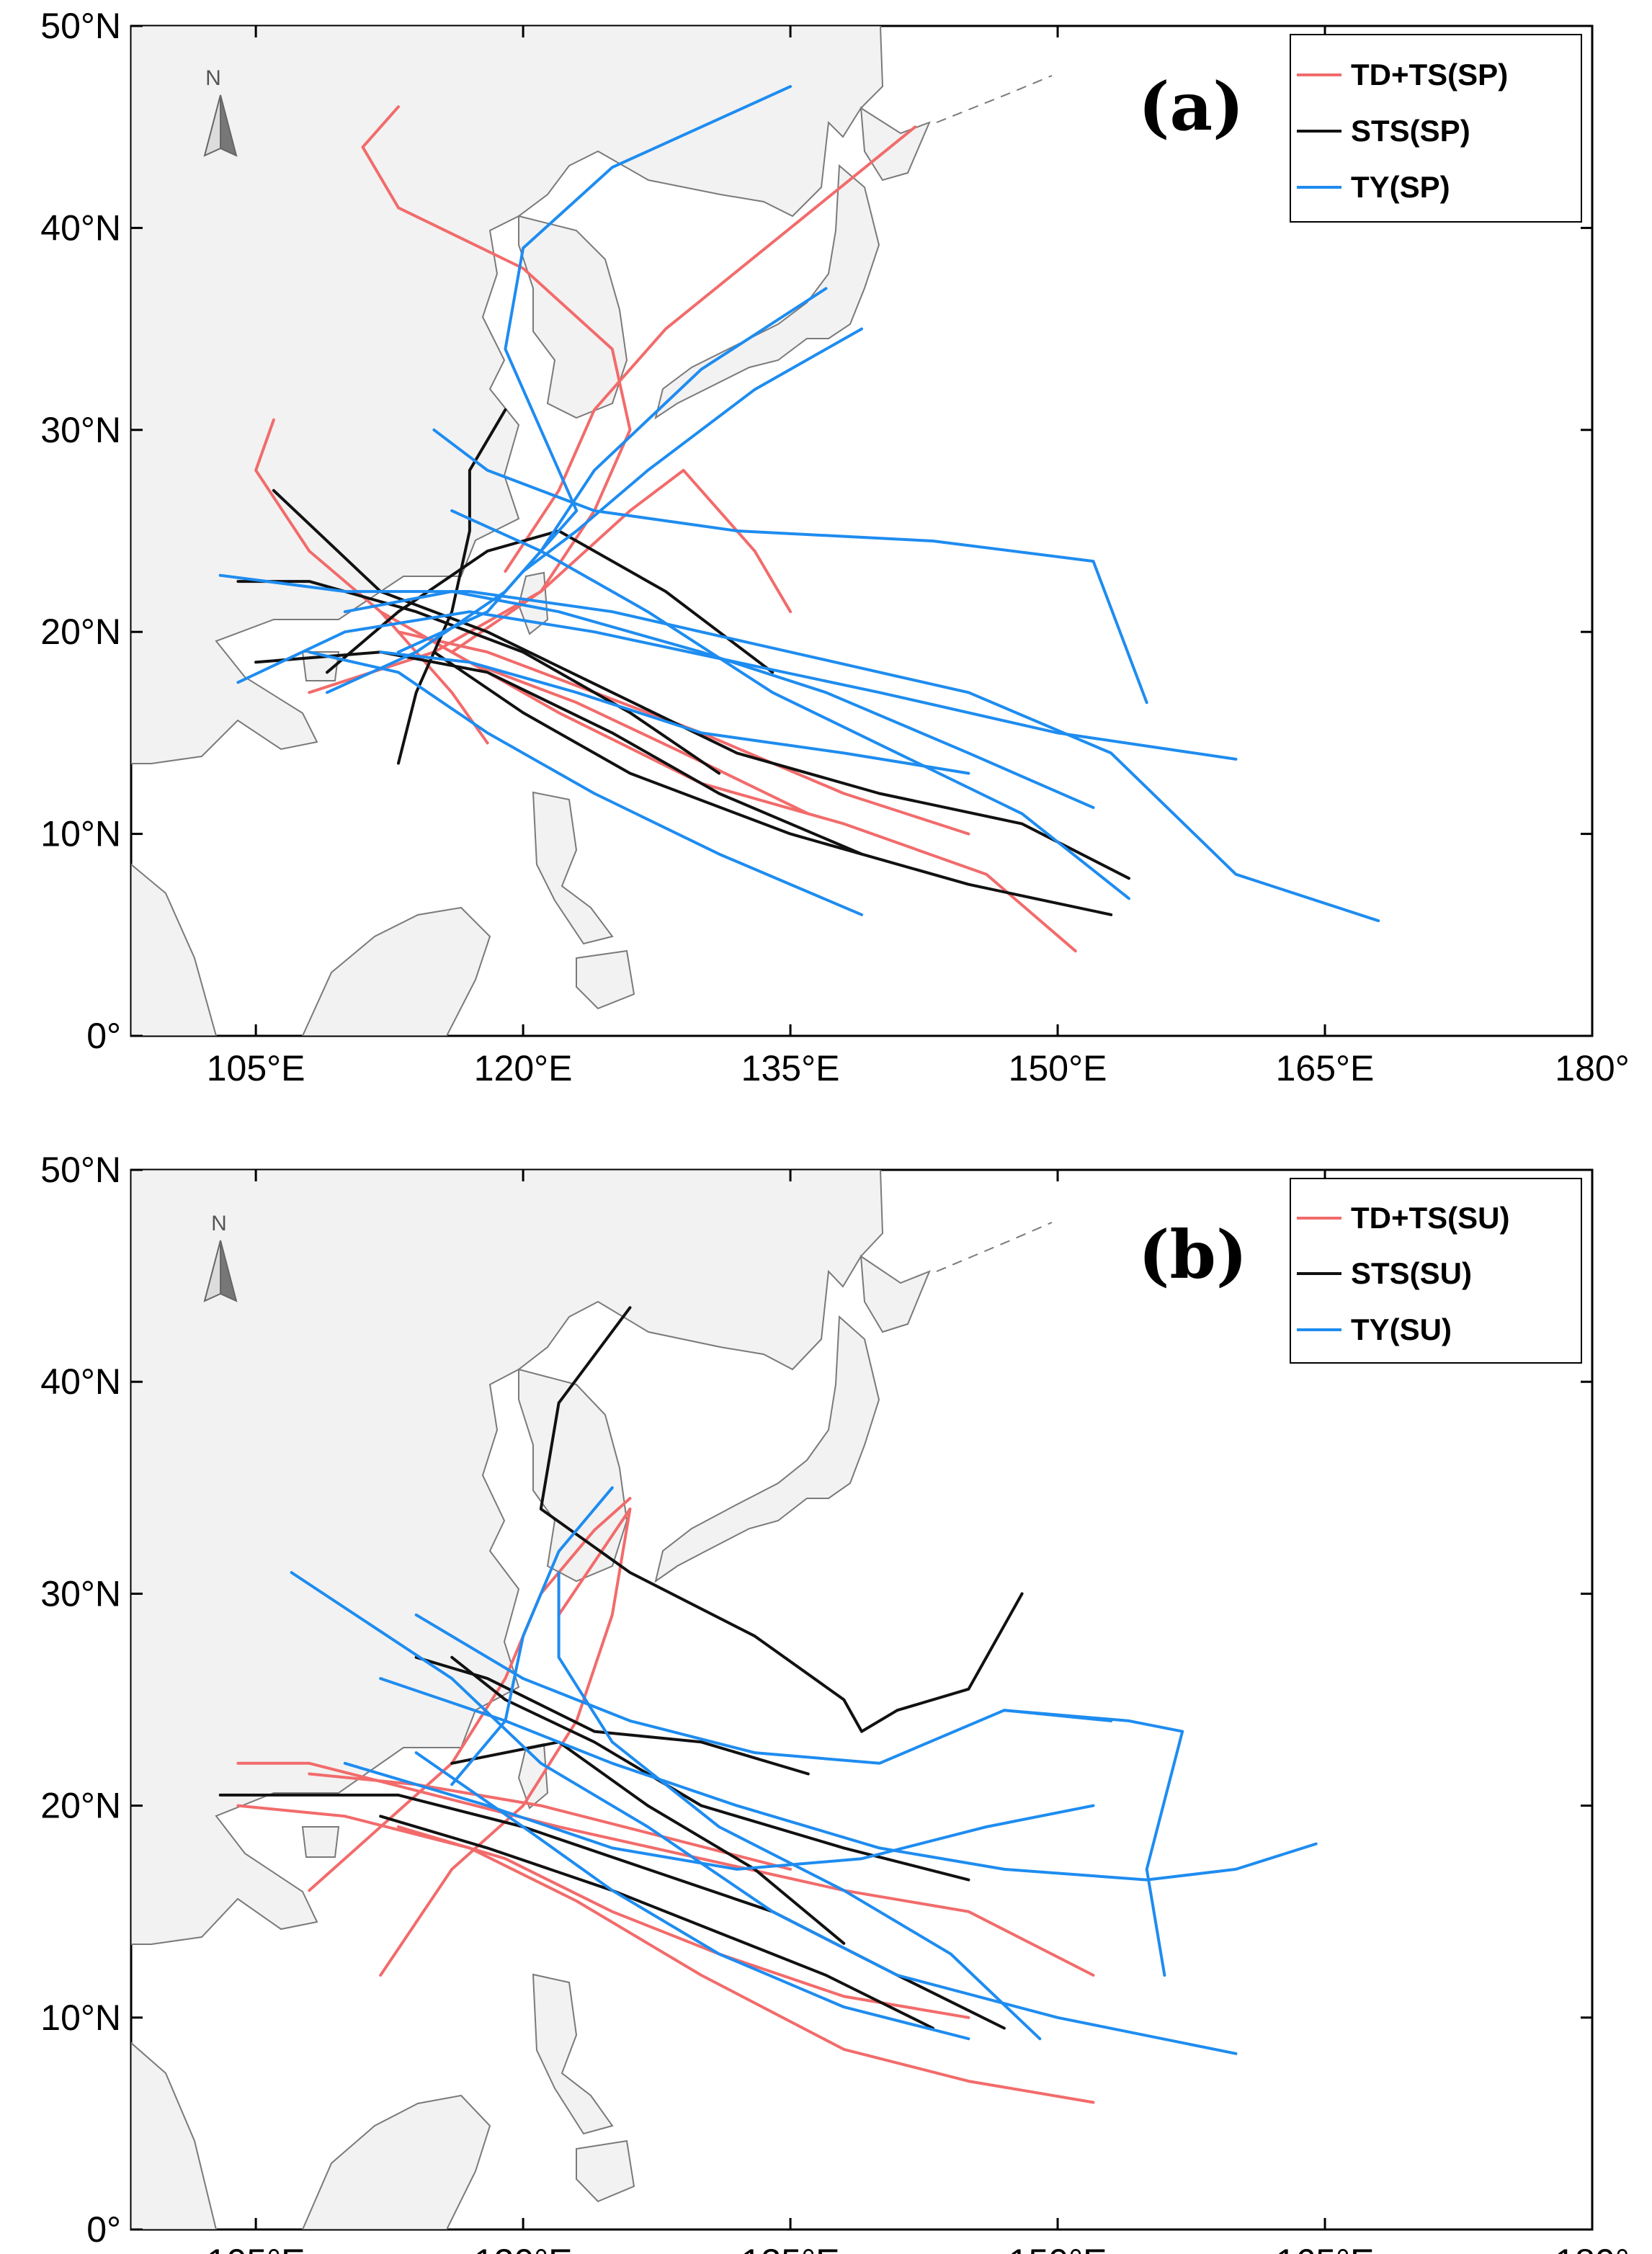  Describe the element at coordinates (1410, 131) in the screenshot. I see `legend-label-a-1: STS(SP)` at that location.